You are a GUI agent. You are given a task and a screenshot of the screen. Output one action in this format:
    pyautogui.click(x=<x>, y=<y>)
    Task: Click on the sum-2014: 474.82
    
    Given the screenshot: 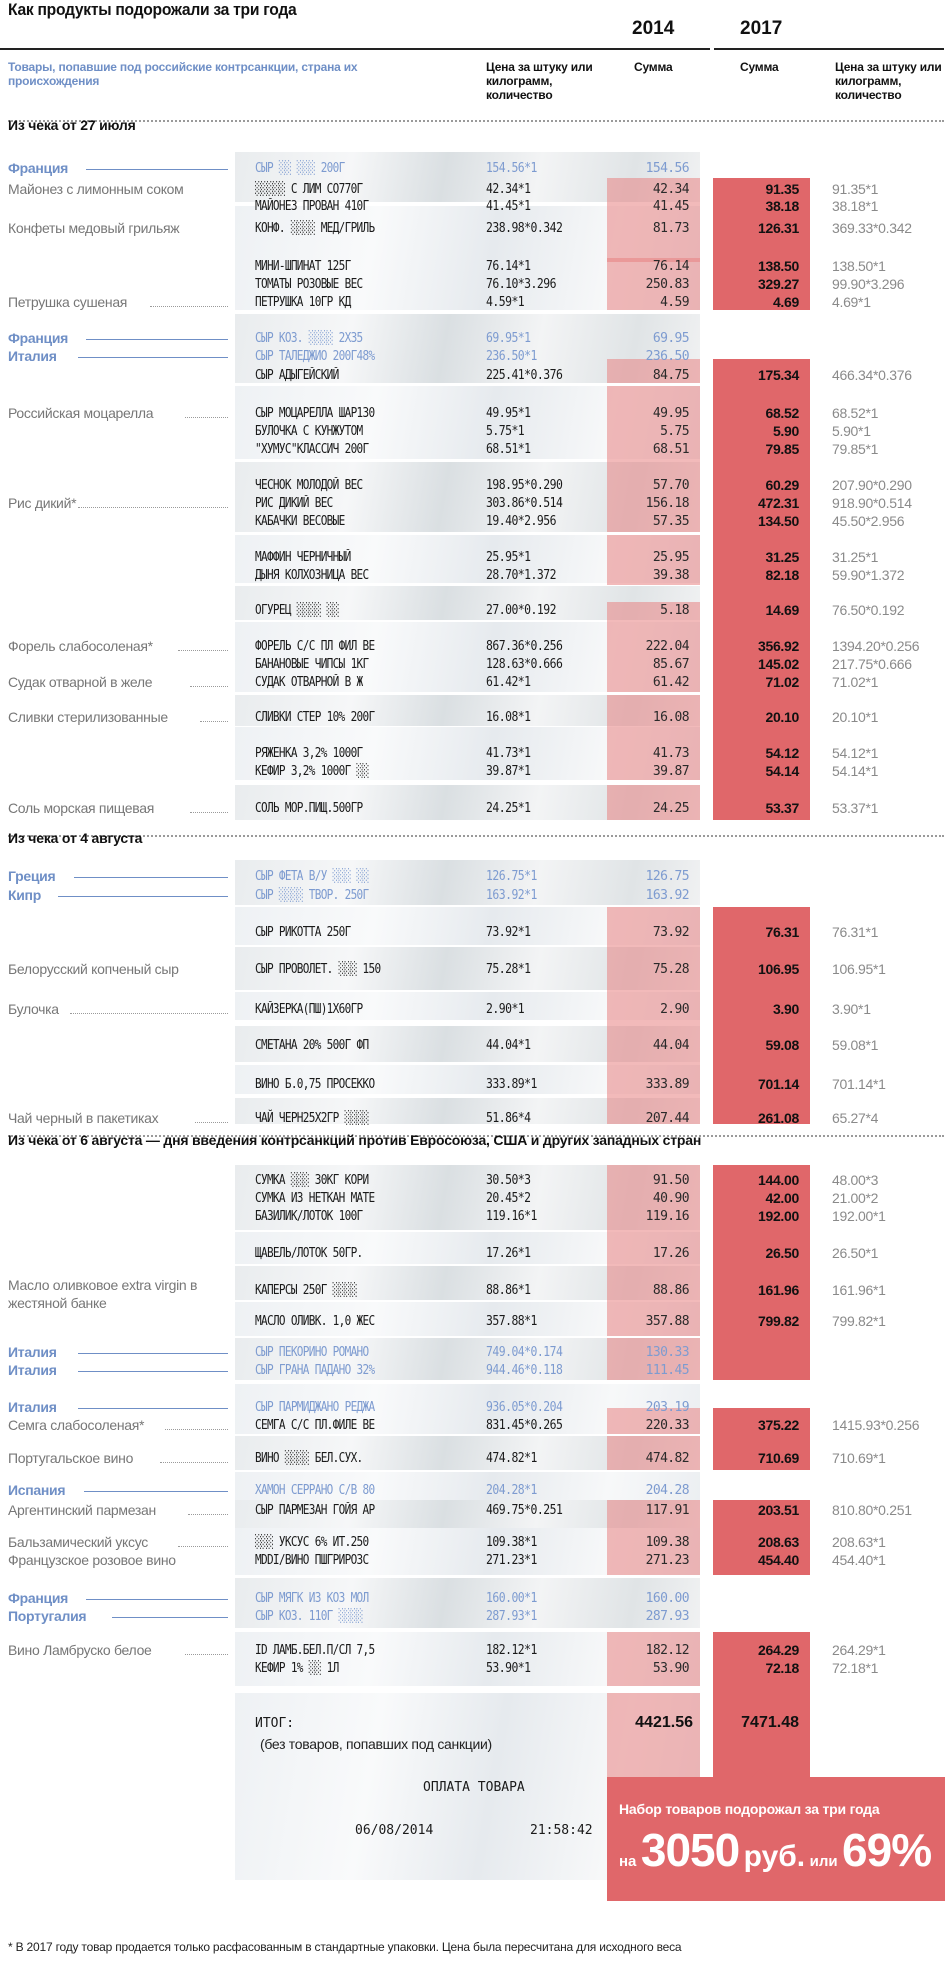 What is the action you would take?
    pyautogui.click(x=667, y=1458)
    